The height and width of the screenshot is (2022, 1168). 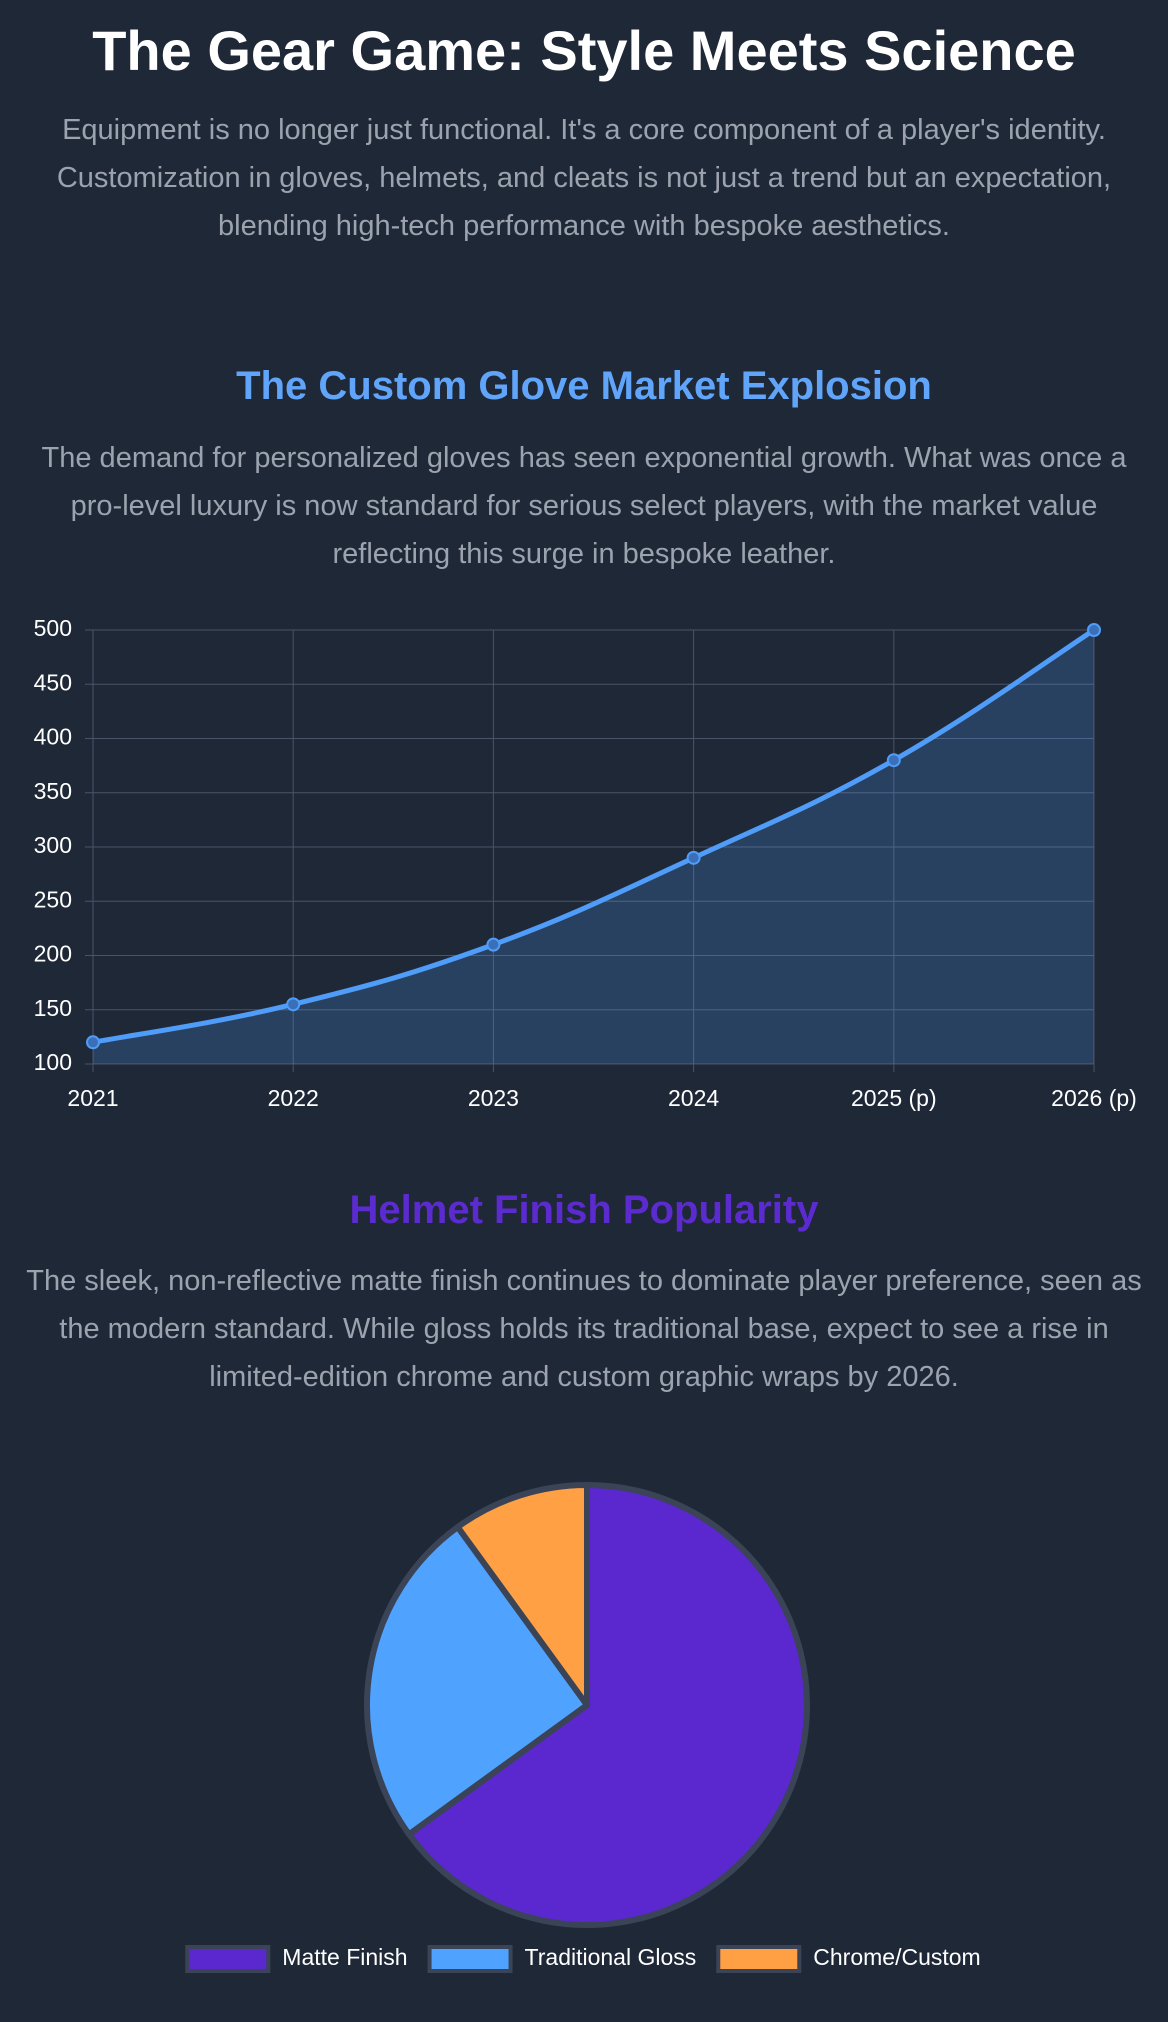 What do you see at coordinates (53, 1062) in the screenshot?
I see `y-tick-label: 100` at bounding box center [53, 1062].